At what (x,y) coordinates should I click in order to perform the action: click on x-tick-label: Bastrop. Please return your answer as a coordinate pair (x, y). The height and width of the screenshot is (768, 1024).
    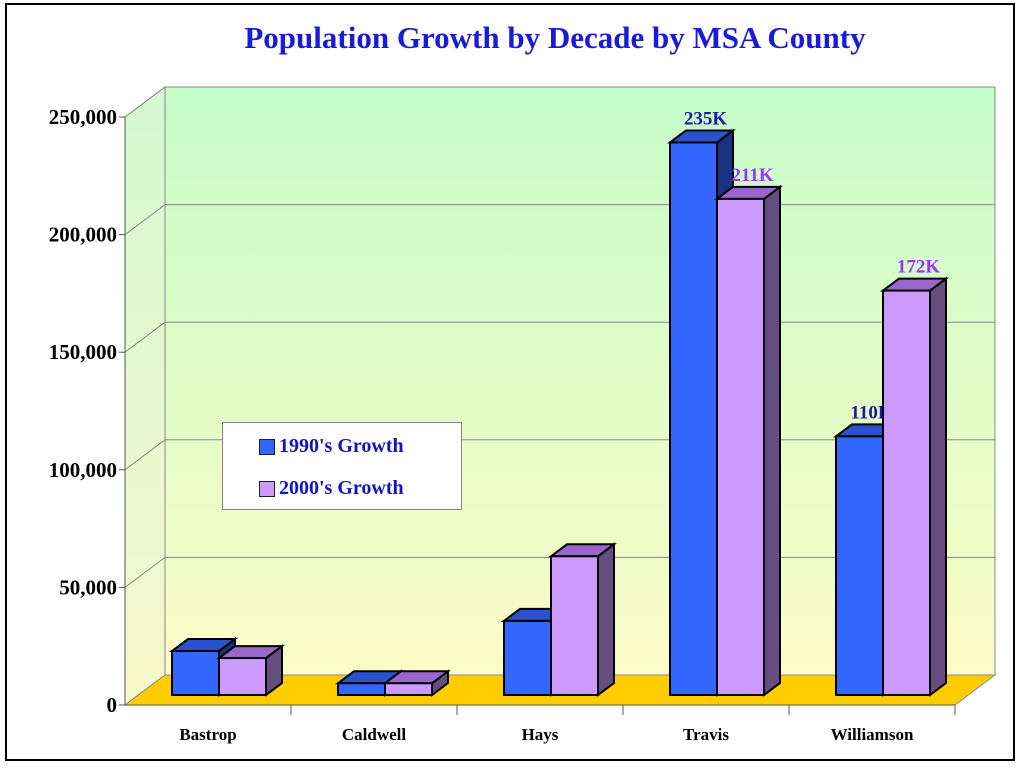
    Looking at the image, I should click on (207, 734).